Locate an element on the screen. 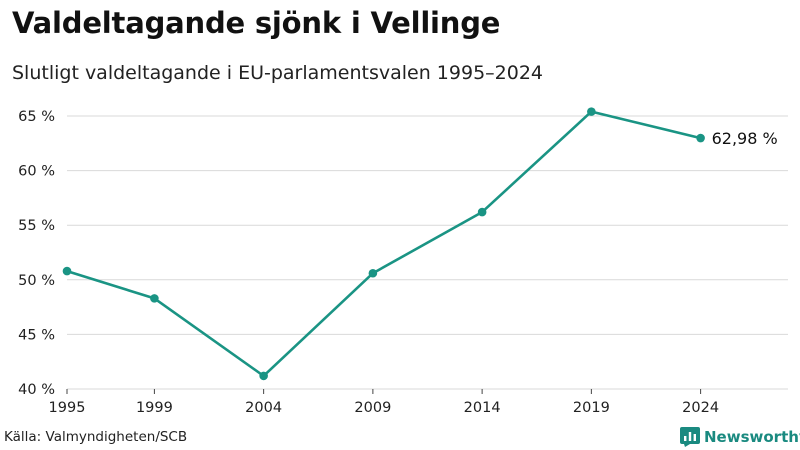 Image resolution: width=800 pixels, height=450 pixels. brand-logo: Newsworthy is located at coordinates (740, 437).